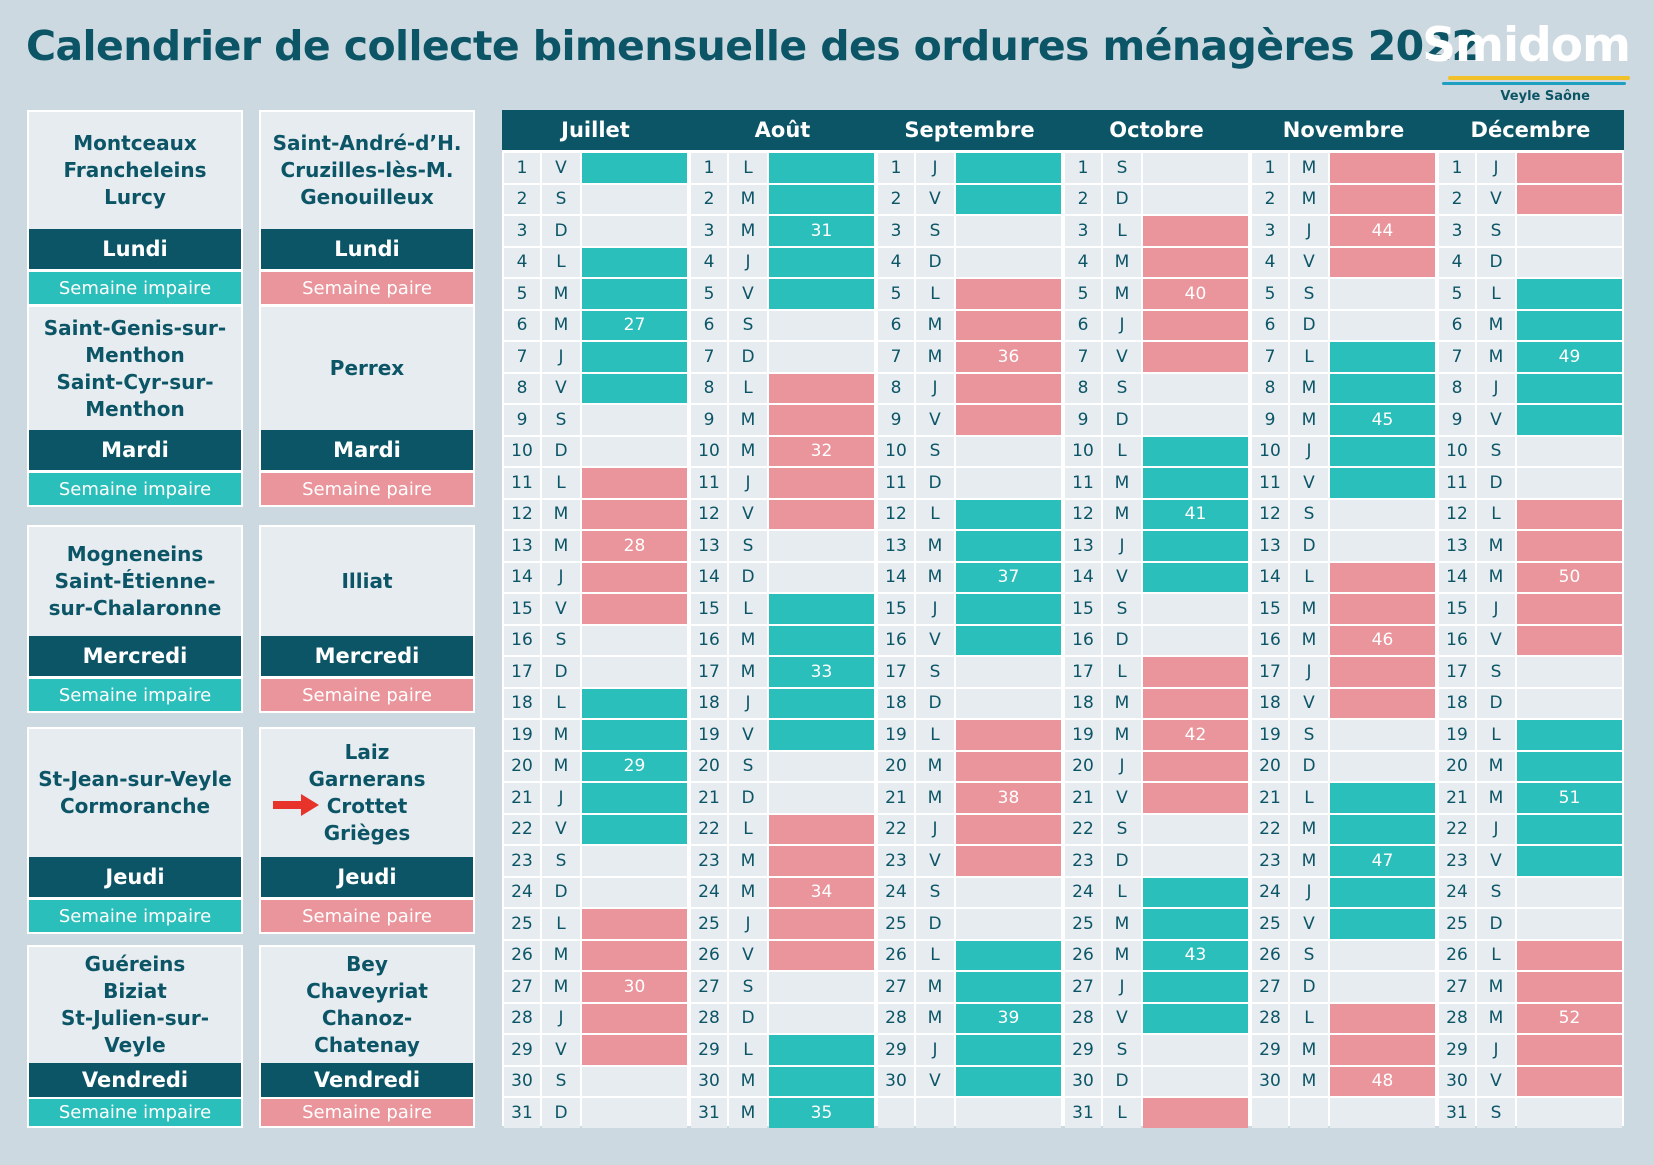  I want to click on commune-names: Mogneneins Saint-Étienne-sur-Chalaronne, so click(135, 581).